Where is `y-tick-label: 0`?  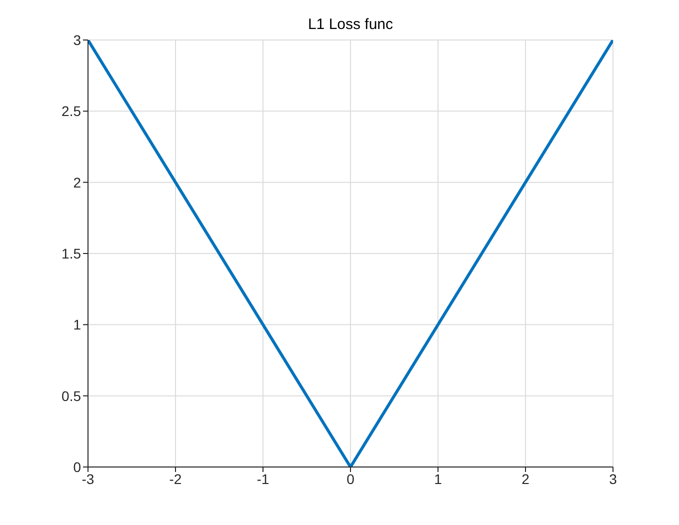 y-tick-label: 0 is located at coordinates (77, 466).